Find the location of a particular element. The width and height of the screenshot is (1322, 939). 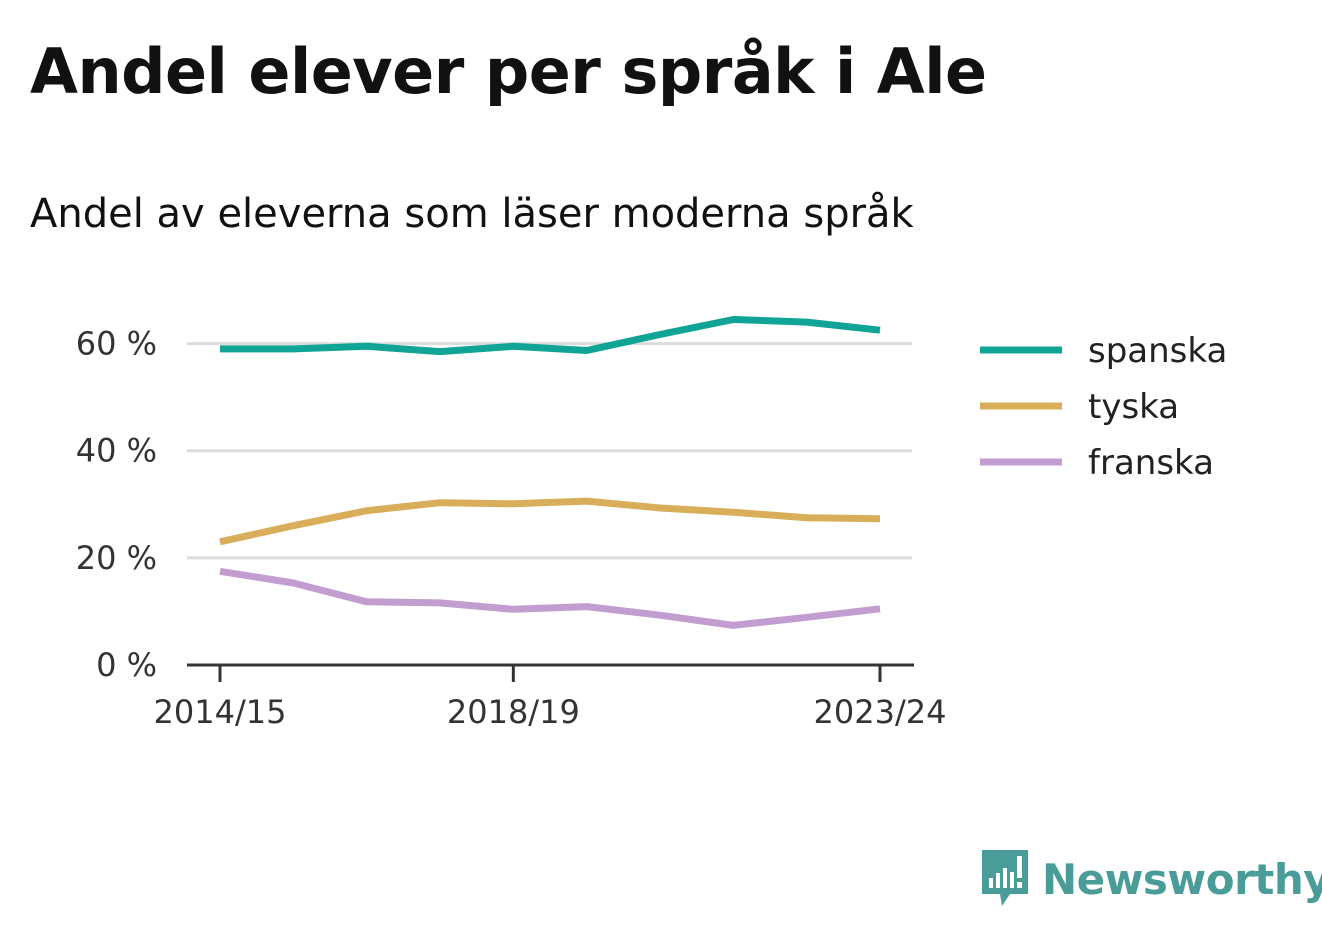

series-line-spanska is located at coordinates (550, 336).